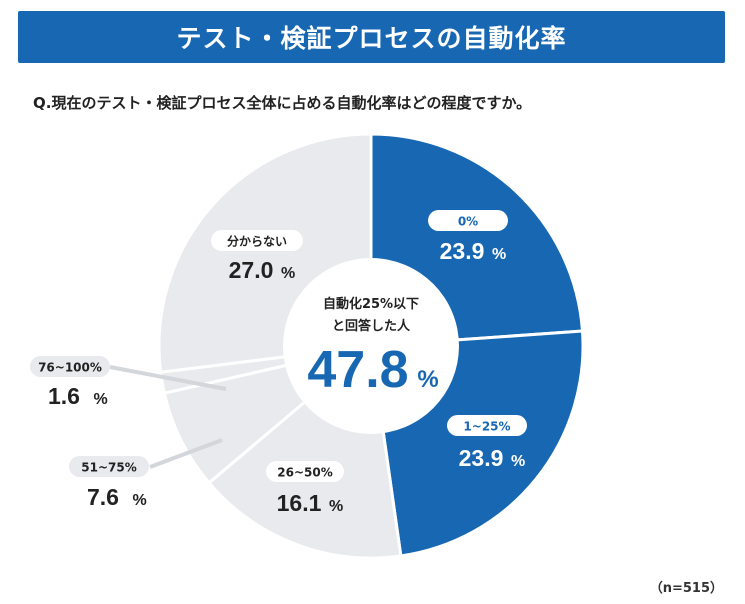 This screenshot has height=604, width=745. I want to click on value-label-1: 23.9, so click(481, 458).